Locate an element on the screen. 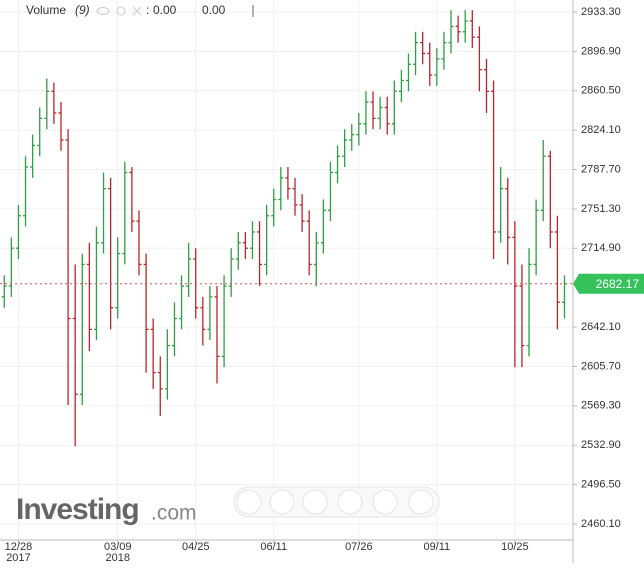  nav-right is located at coordinates (421, 502).